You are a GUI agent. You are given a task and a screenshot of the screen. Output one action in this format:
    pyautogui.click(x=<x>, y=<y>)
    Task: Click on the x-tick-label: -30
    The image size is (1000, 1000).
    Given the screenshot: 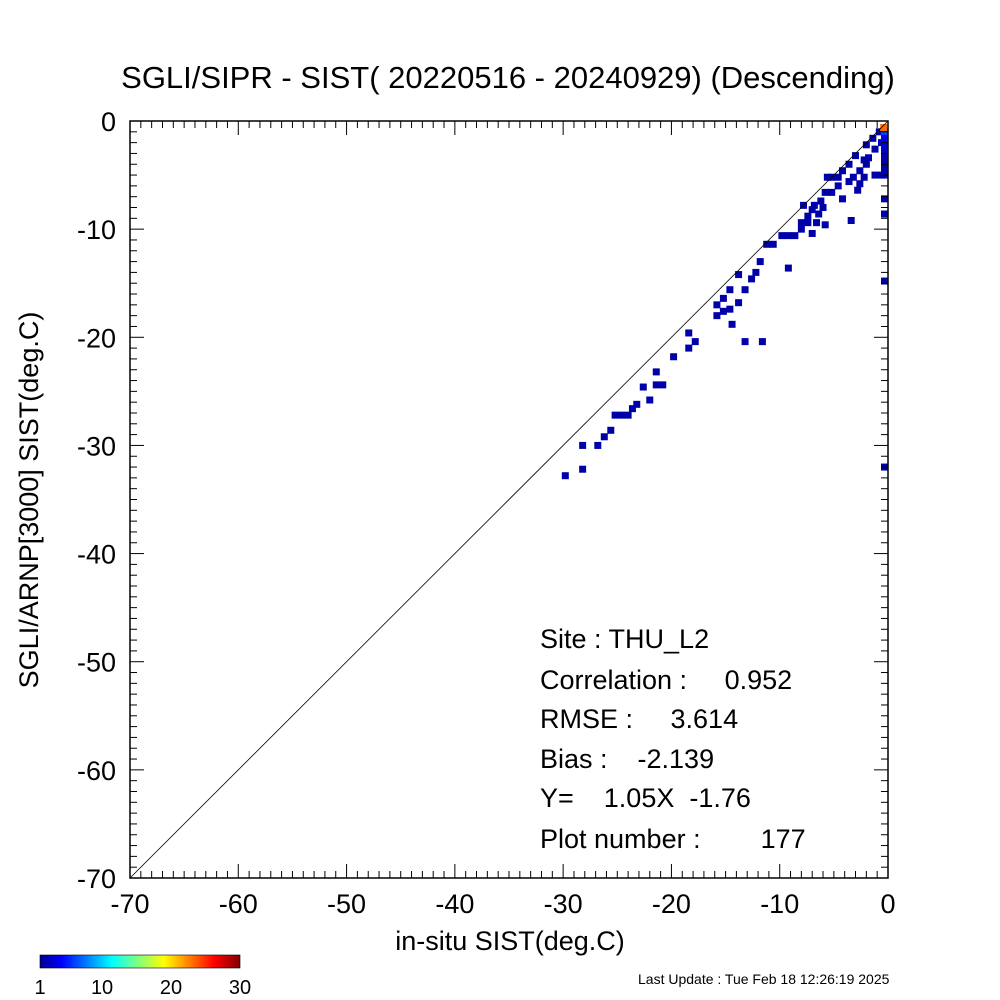 What is the action you would take?
    pyautogui.click(x=563, y=904)
    